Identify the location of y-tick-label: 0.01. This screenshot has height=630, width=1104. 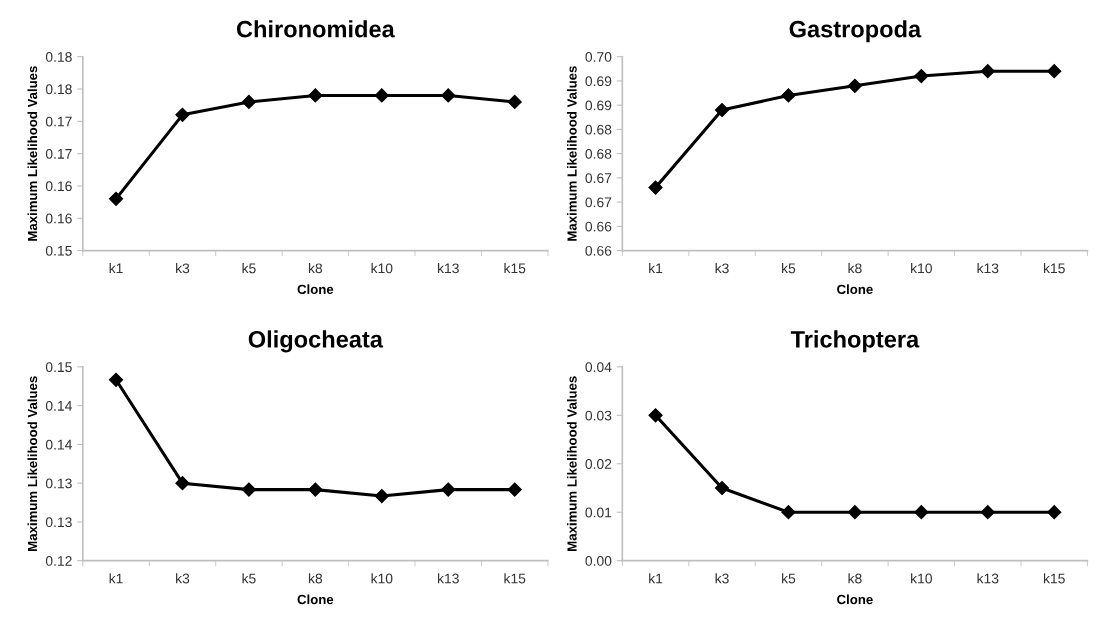
(598, 512).